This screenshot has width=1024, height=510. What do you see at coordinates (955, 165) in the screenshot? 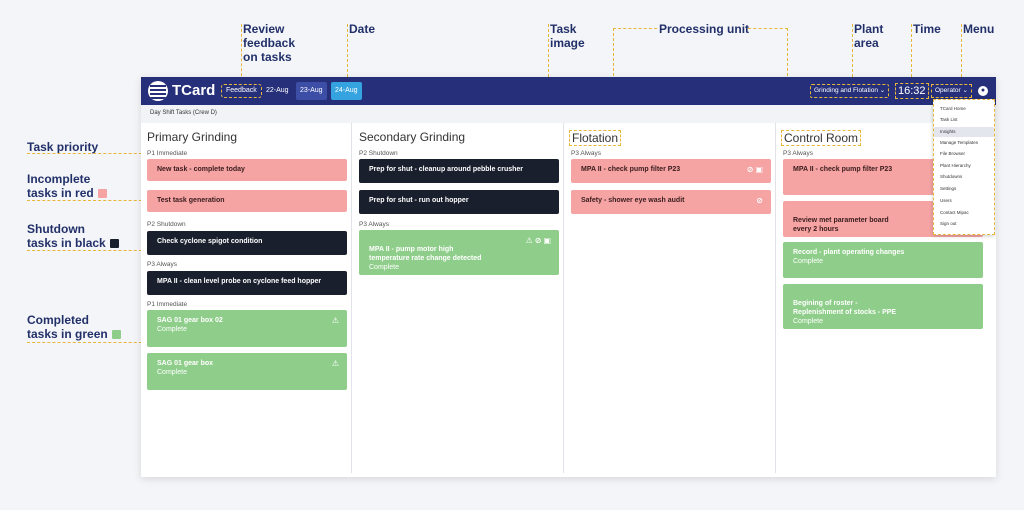
I see `menu-item-plant-hierarchy: Plant Hierarchy` at bounding box center [955, 165].